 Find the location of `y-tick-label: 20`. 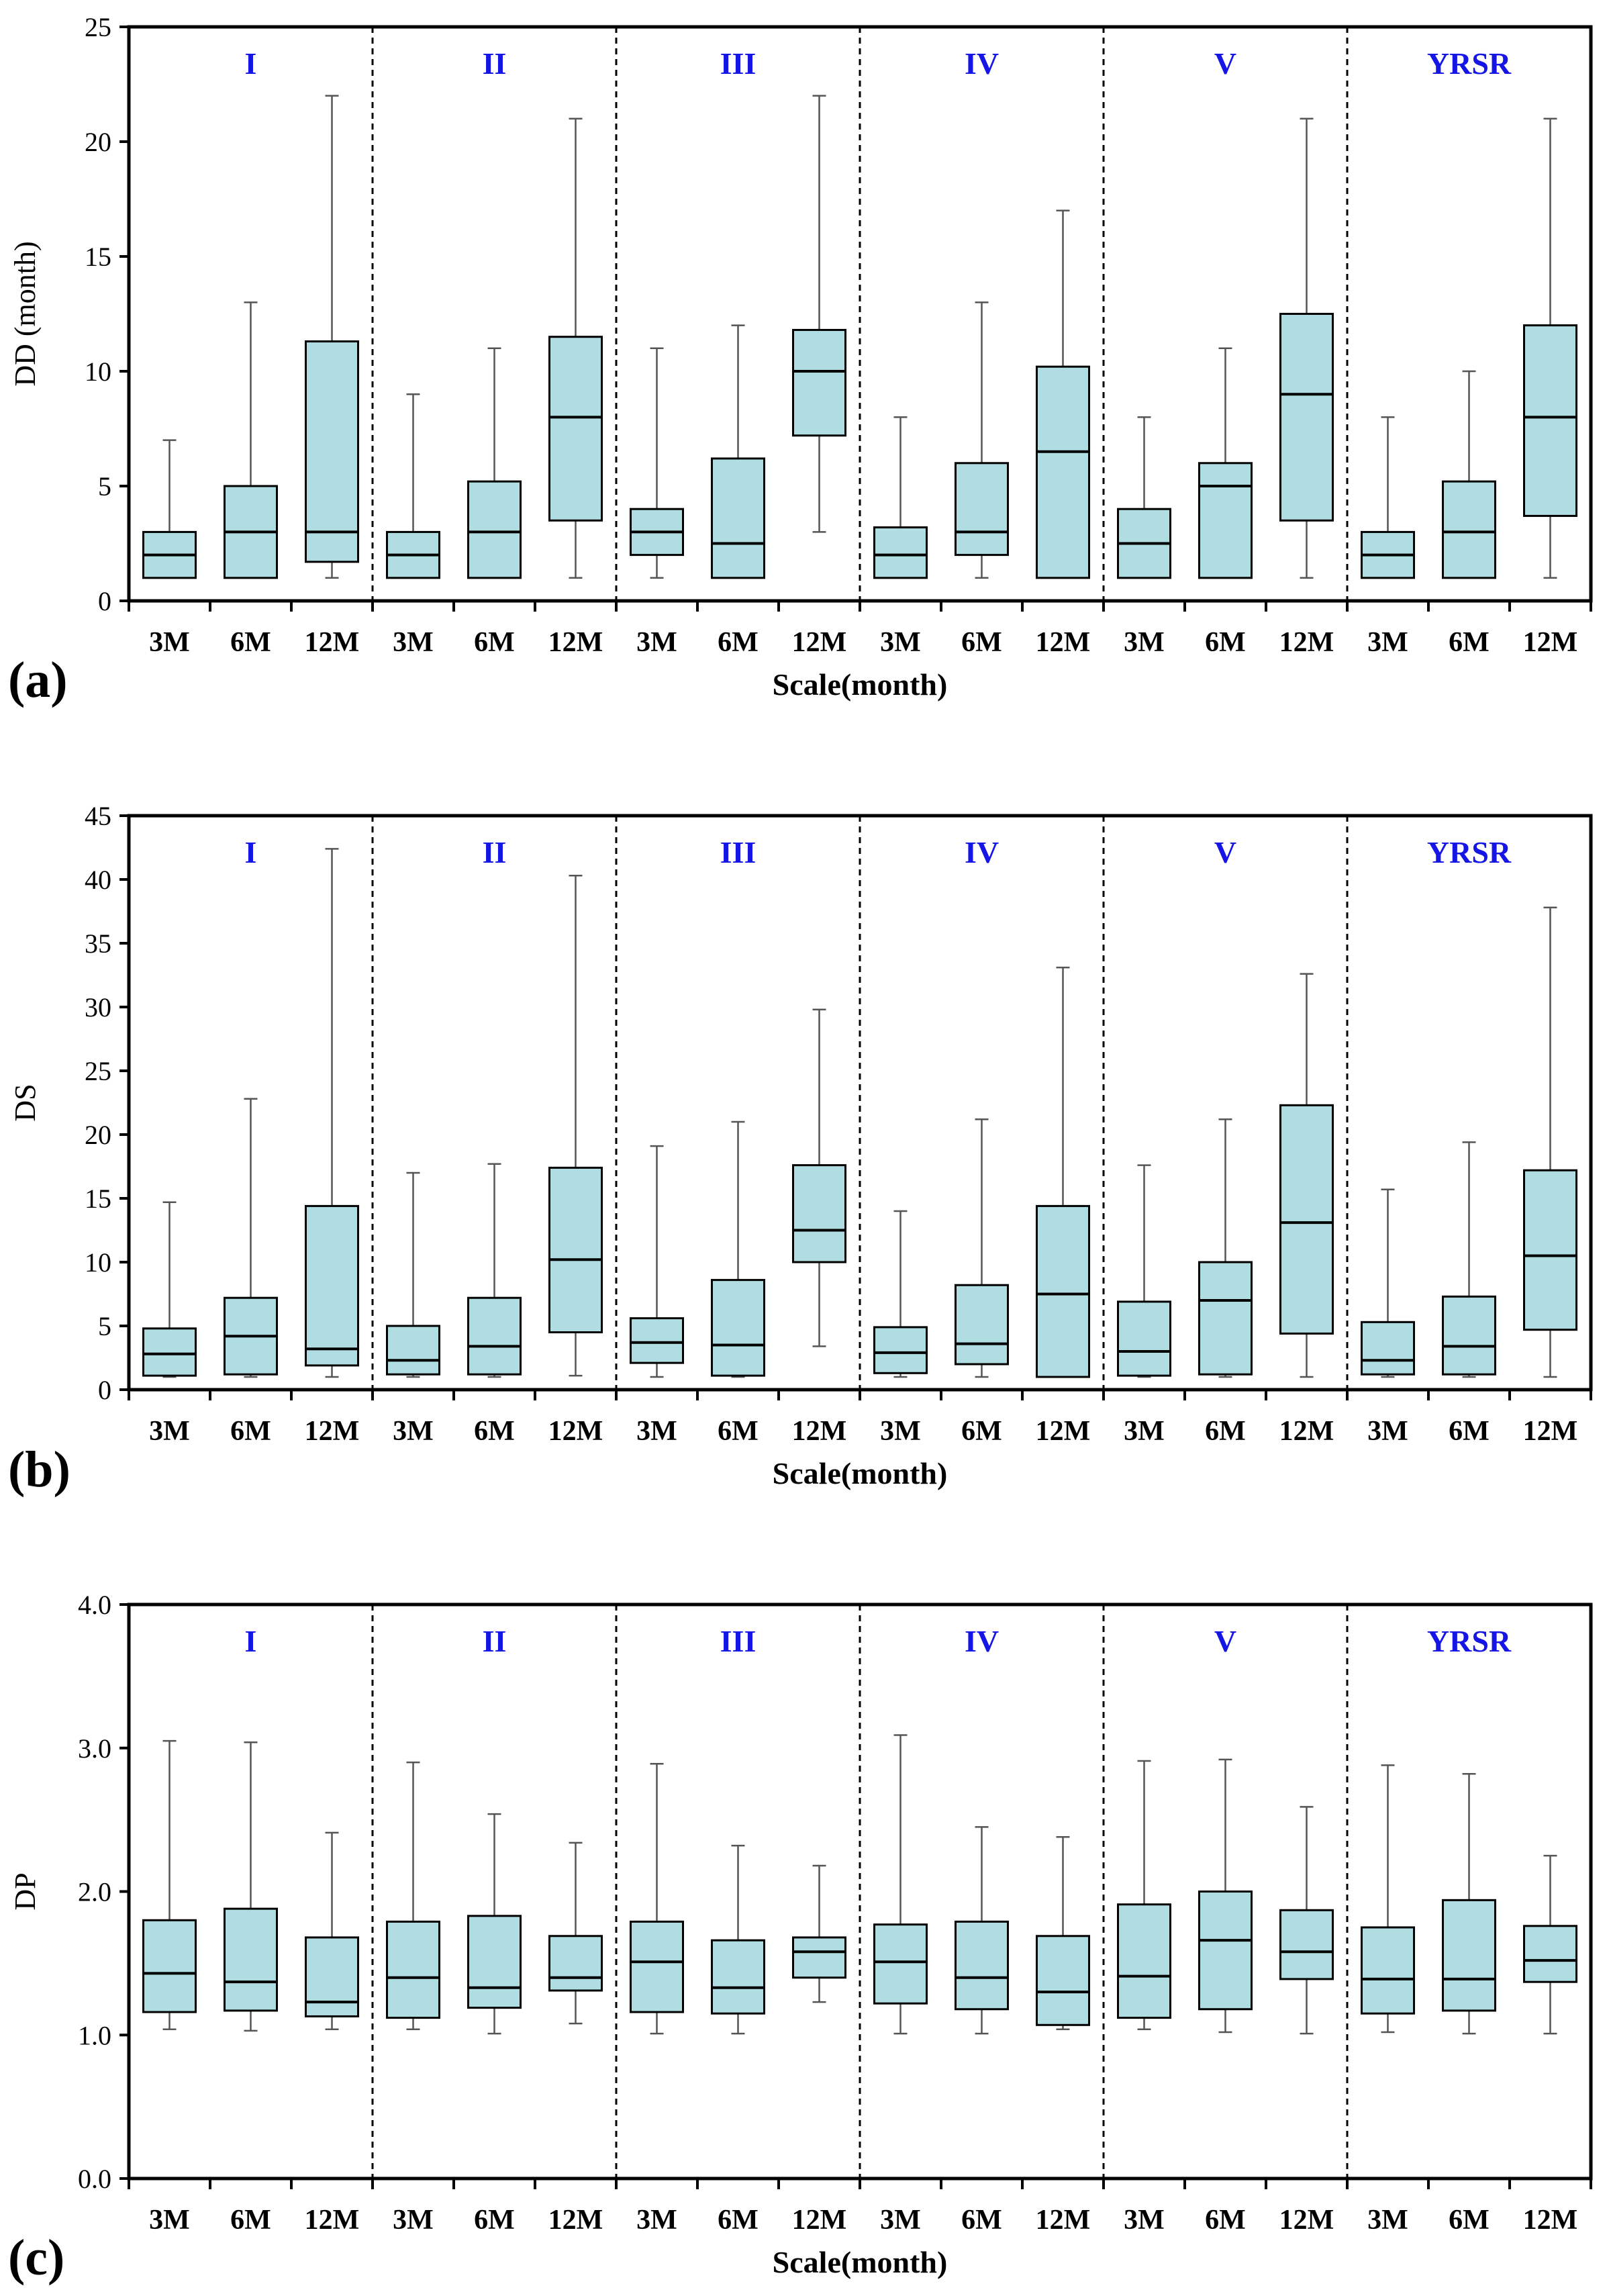

y-tick-label: 20 is located at coordinates (98, 1135).